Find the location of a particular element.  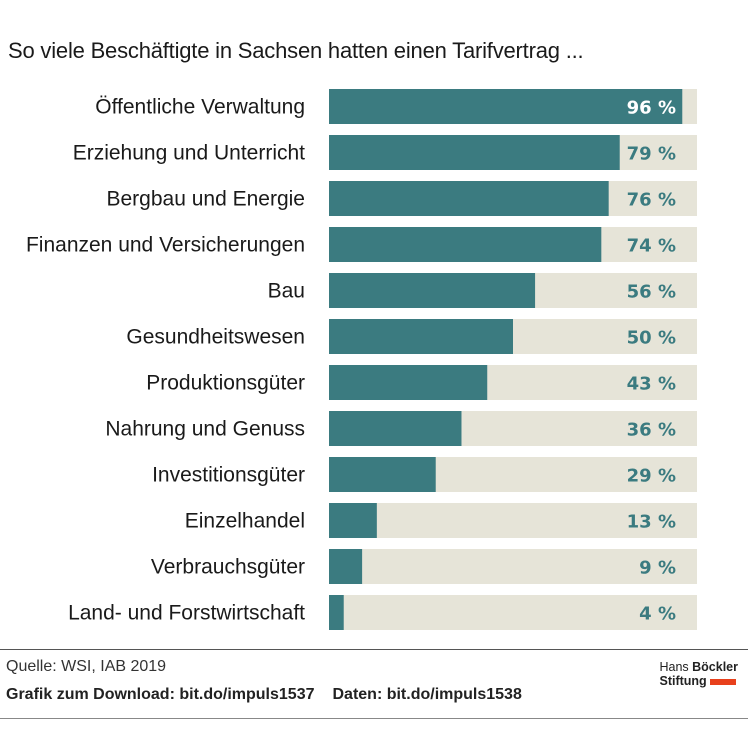

value-label: 50 % is located at coordinates (651, 338).